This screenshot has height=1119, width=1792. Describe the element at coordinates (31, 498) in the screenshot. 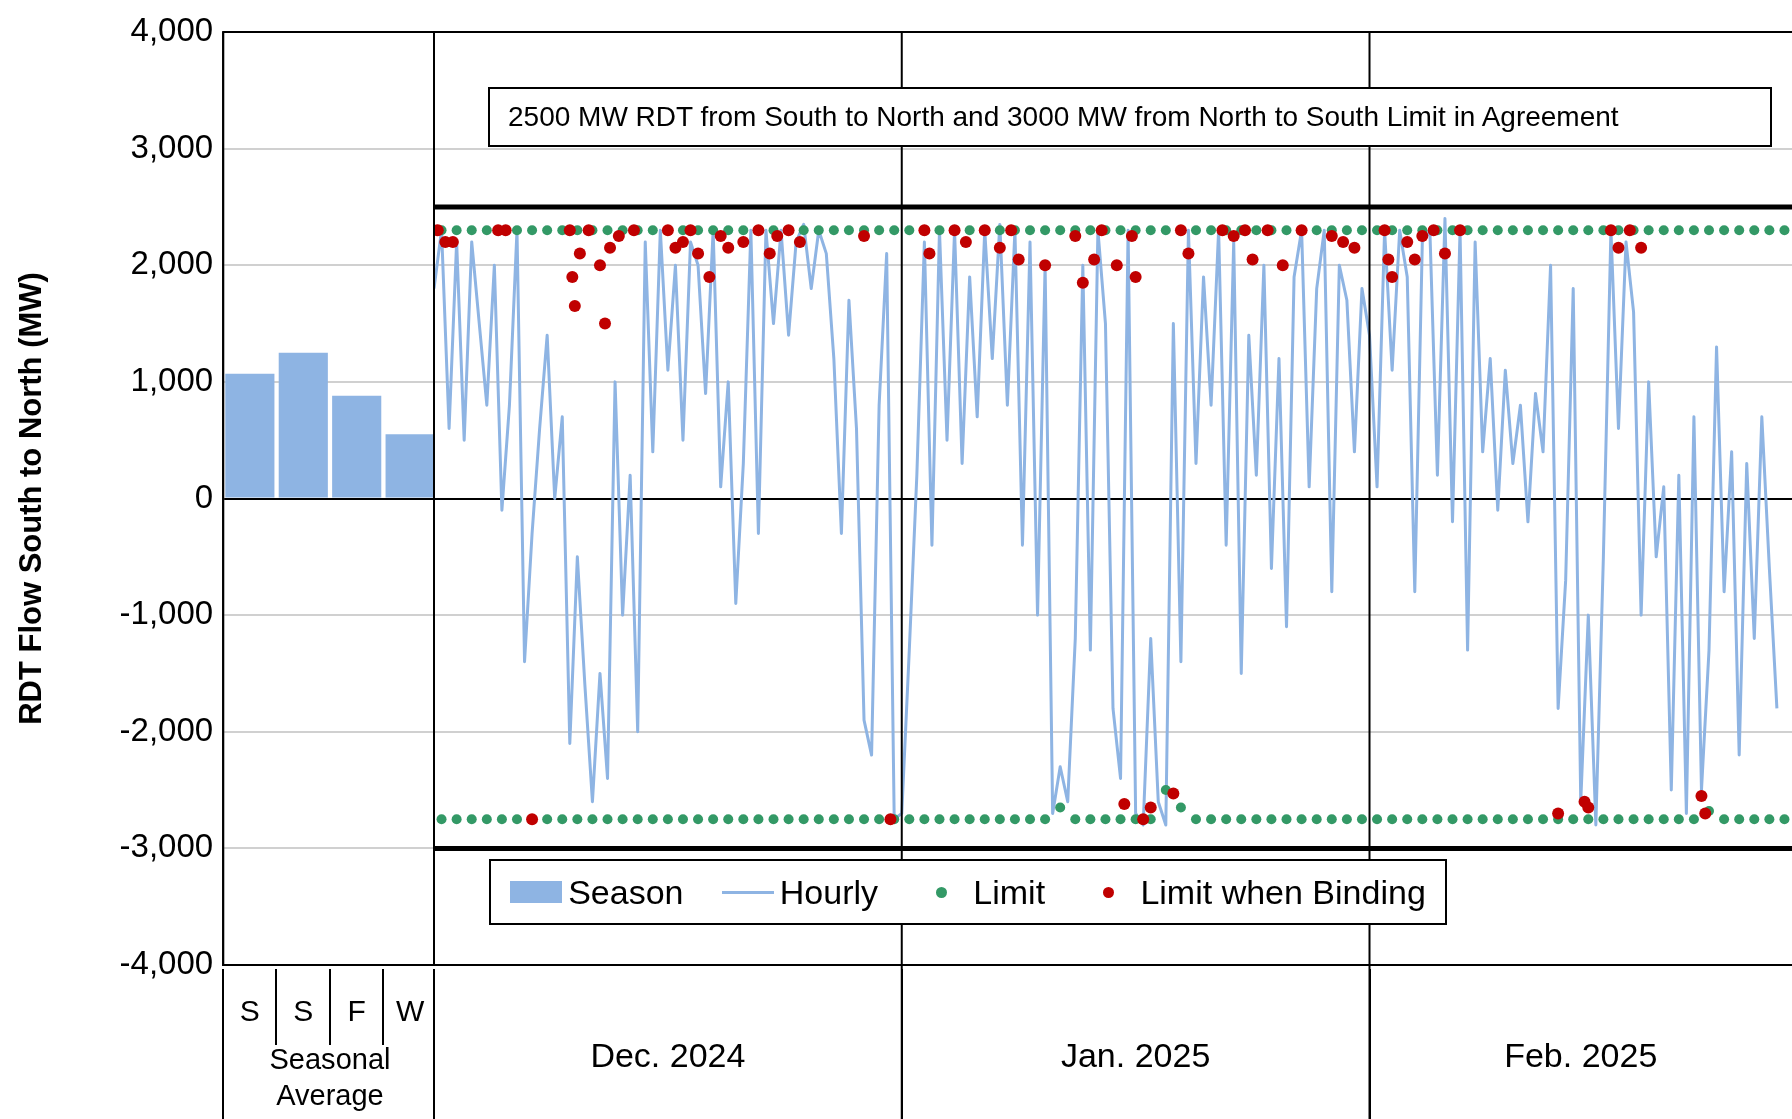

I see `y-axis-title: RDT Flow South to North (MW)` at that location.